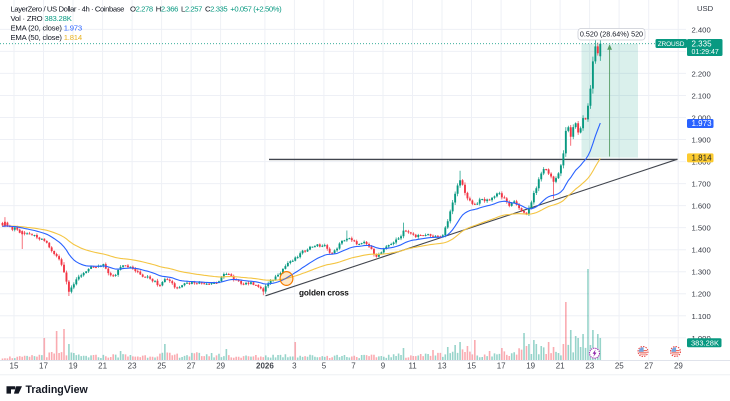 The image size is (730, 401). I want to click on svg-text: 1.600, so click(701, 206).